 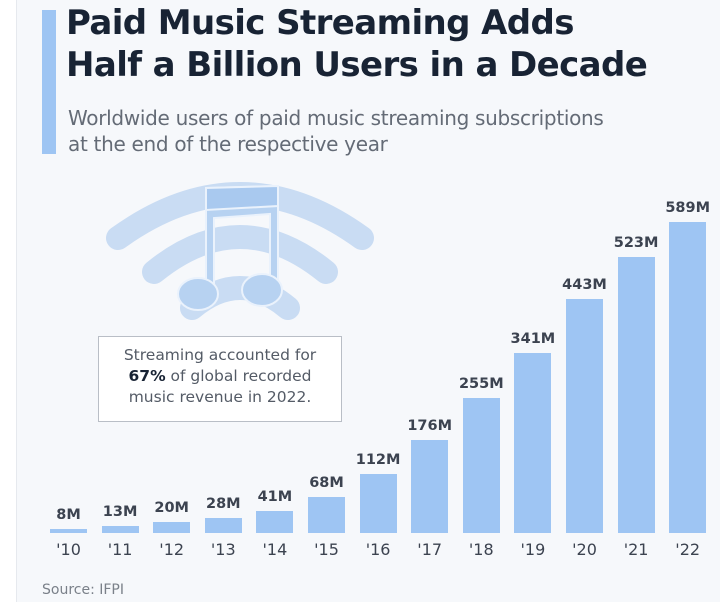 I want to click on title-accent-bar, so click(x=49, y=82).